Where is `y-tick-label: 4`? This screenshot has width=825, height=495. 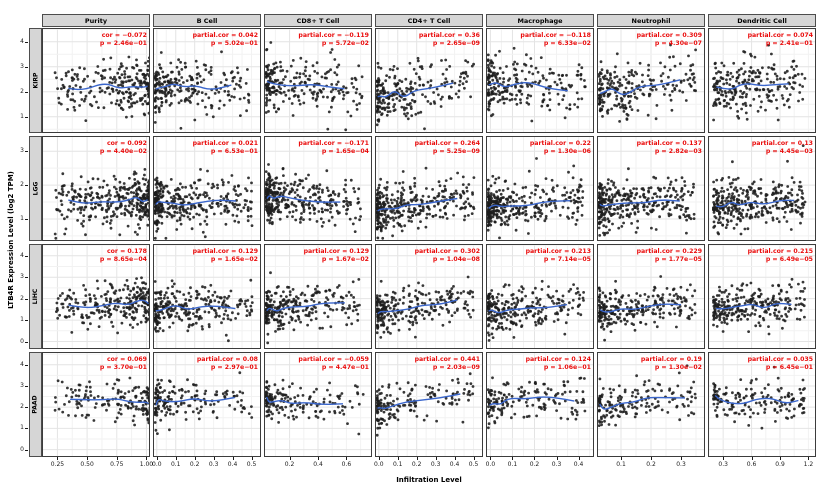
y-tick-label: 4 is located at coordinates (22, 255).